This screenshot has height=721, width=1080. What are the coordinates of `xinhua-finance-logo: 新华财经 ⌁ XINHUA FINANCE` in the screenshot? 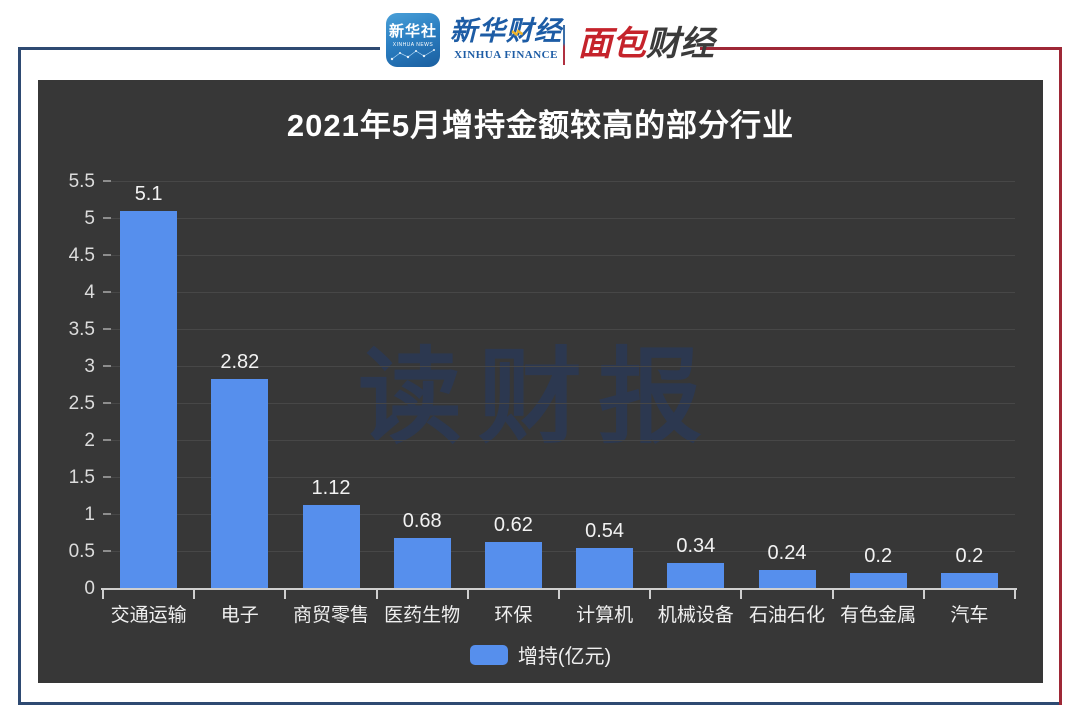 It's located at (506, 38).